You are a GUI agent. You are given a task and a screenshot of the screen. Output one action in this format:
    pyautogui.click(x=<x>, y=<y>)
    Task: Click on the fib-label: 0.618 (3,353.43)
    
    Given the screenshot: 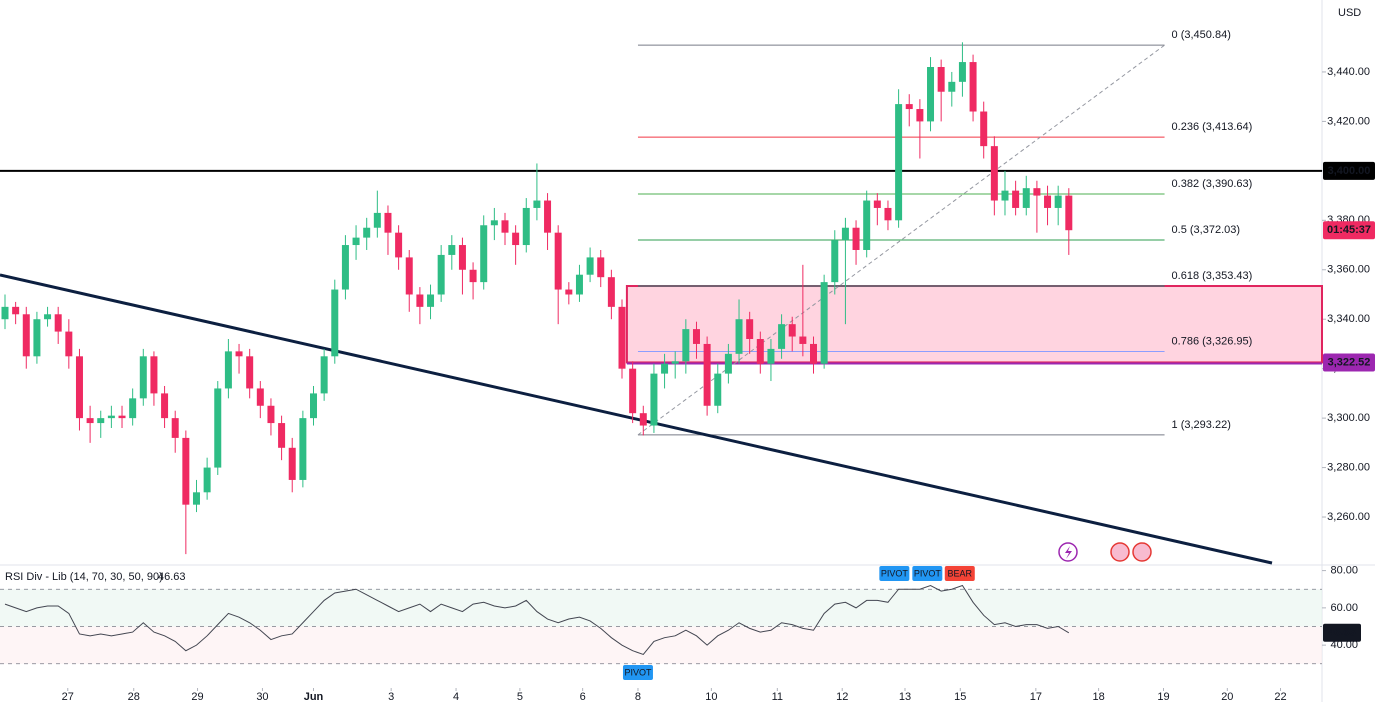 What is the action you would take?
    pyautogui.click(x=1212, y=276)
    